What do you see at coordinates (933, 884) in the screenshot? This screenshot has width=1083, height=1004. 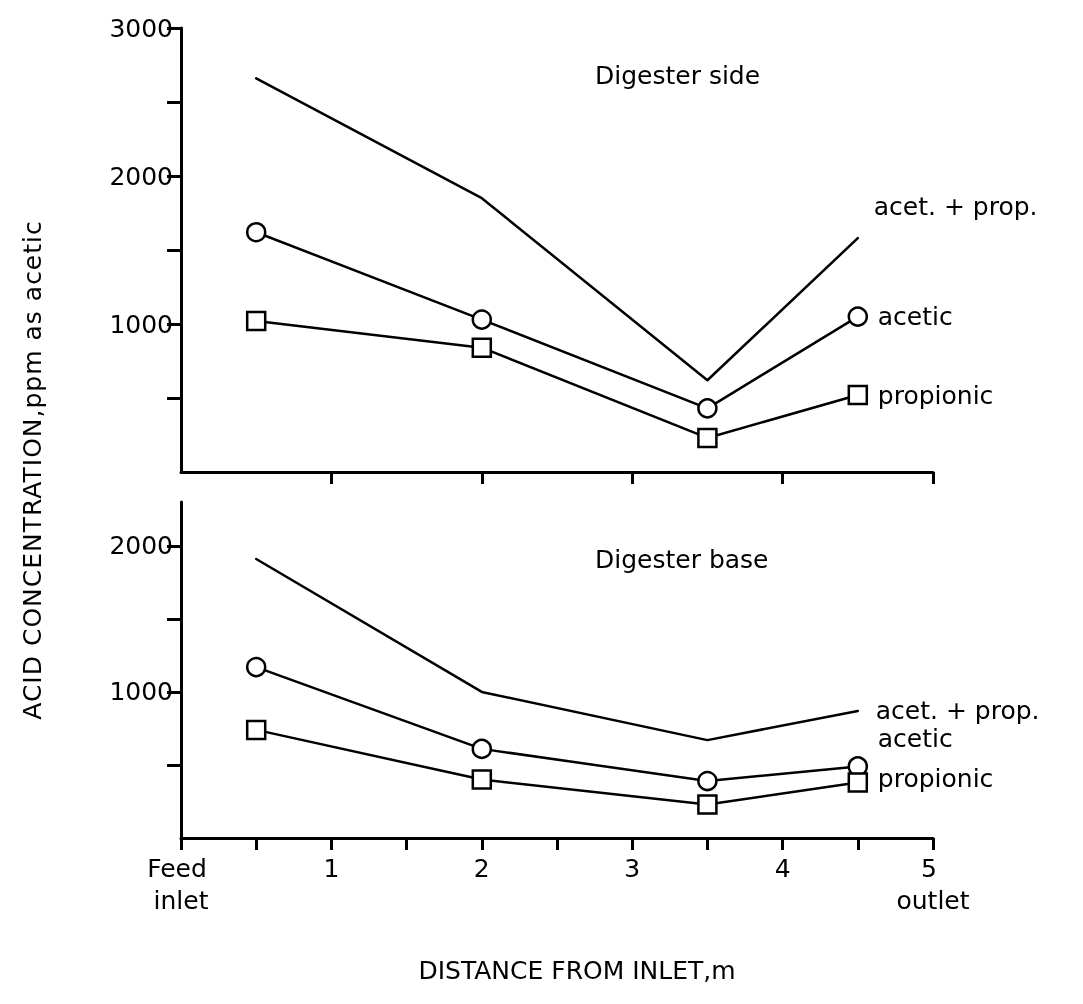 I see `x-tick-label: 5 outlet` at bounding box center [933, 884].